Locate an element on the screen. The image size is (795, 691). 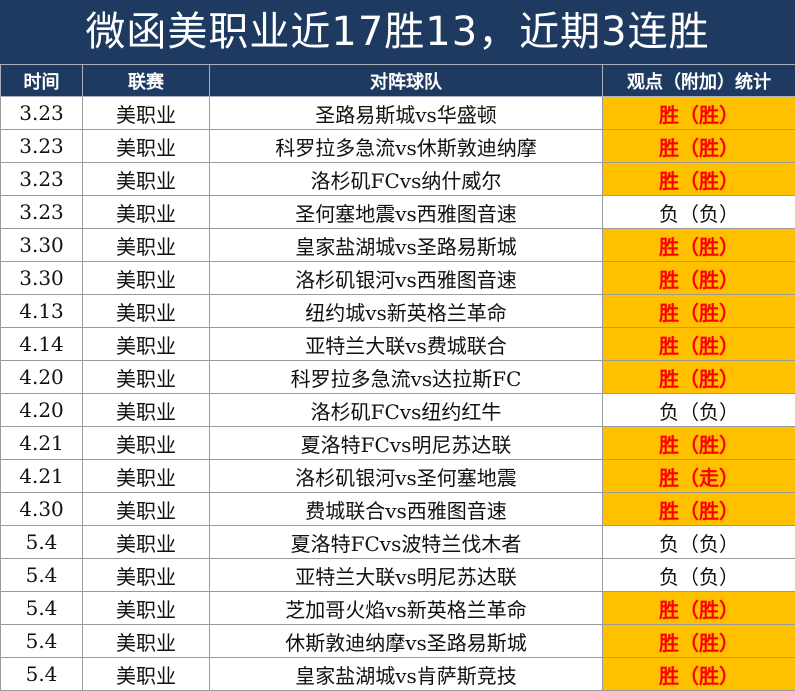
cell-match: 夏洛特FCvs明尼苏达联 is located at coordinates (406, 443).